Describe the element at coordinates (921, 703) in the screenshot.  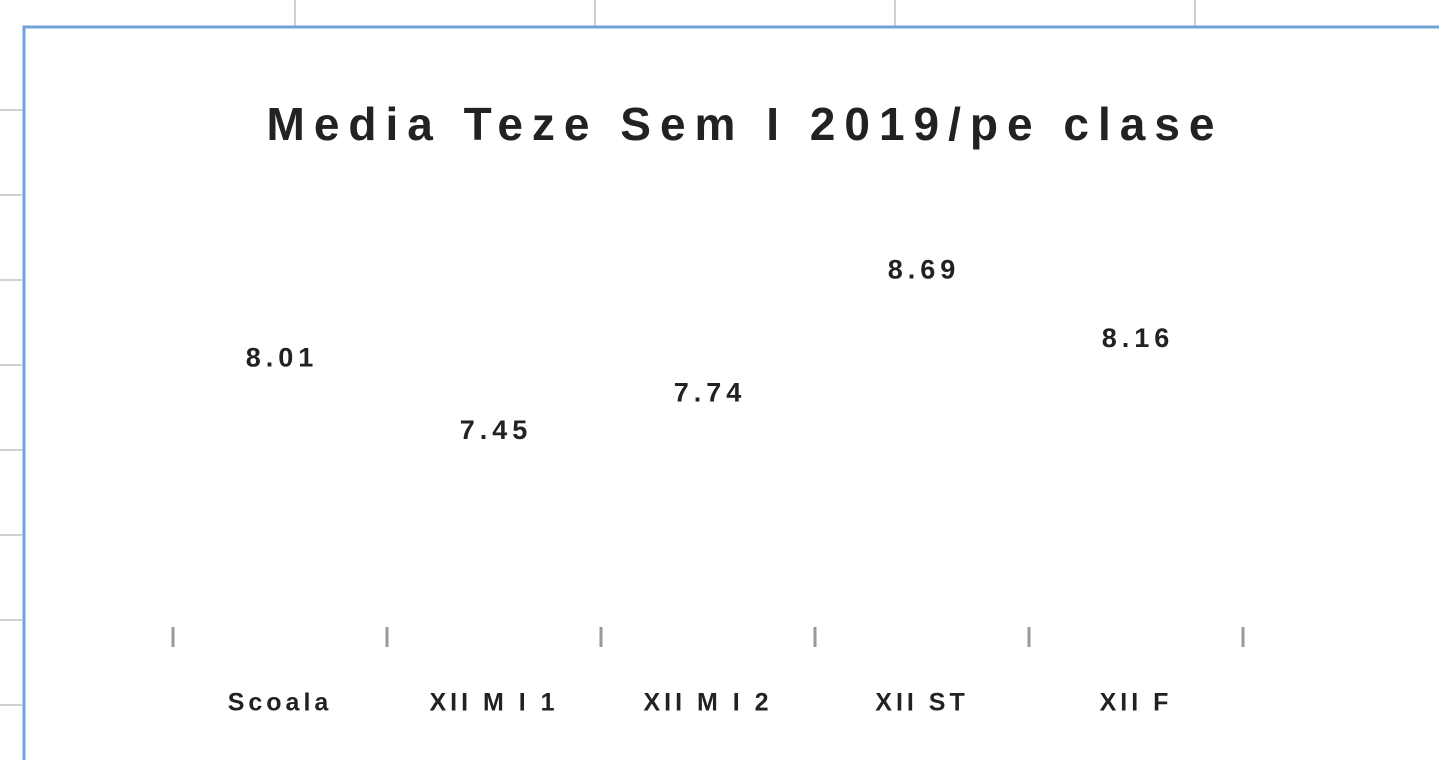
I see `x-tick-label: XII ST` at that location.